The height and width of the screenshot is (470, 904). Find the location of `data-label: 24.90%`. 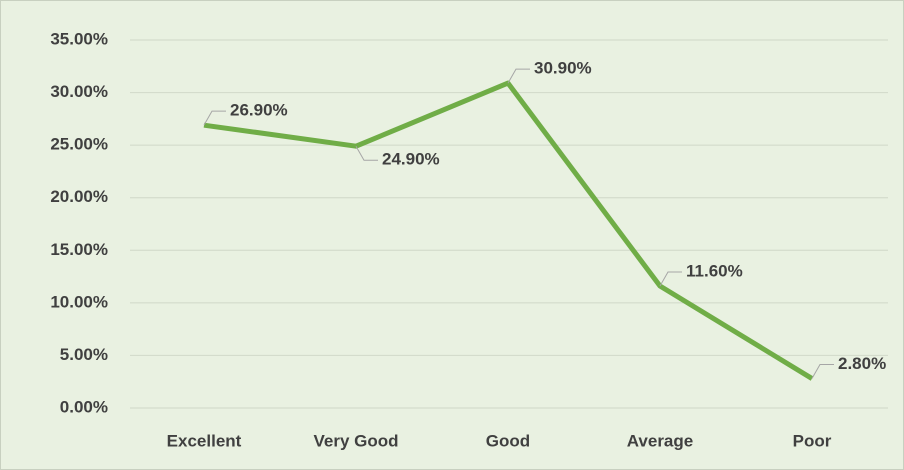

data-label: 24.90% is located at coordinates (411, 159).